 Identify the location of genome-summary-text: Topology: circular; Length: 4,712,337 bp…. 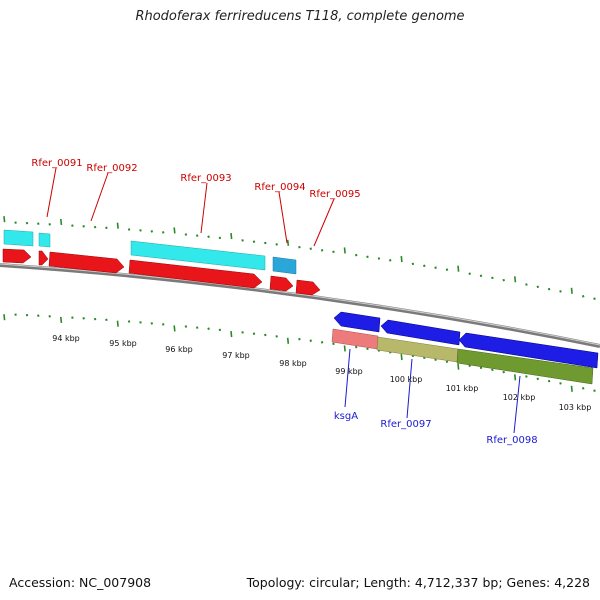
(418, 582).